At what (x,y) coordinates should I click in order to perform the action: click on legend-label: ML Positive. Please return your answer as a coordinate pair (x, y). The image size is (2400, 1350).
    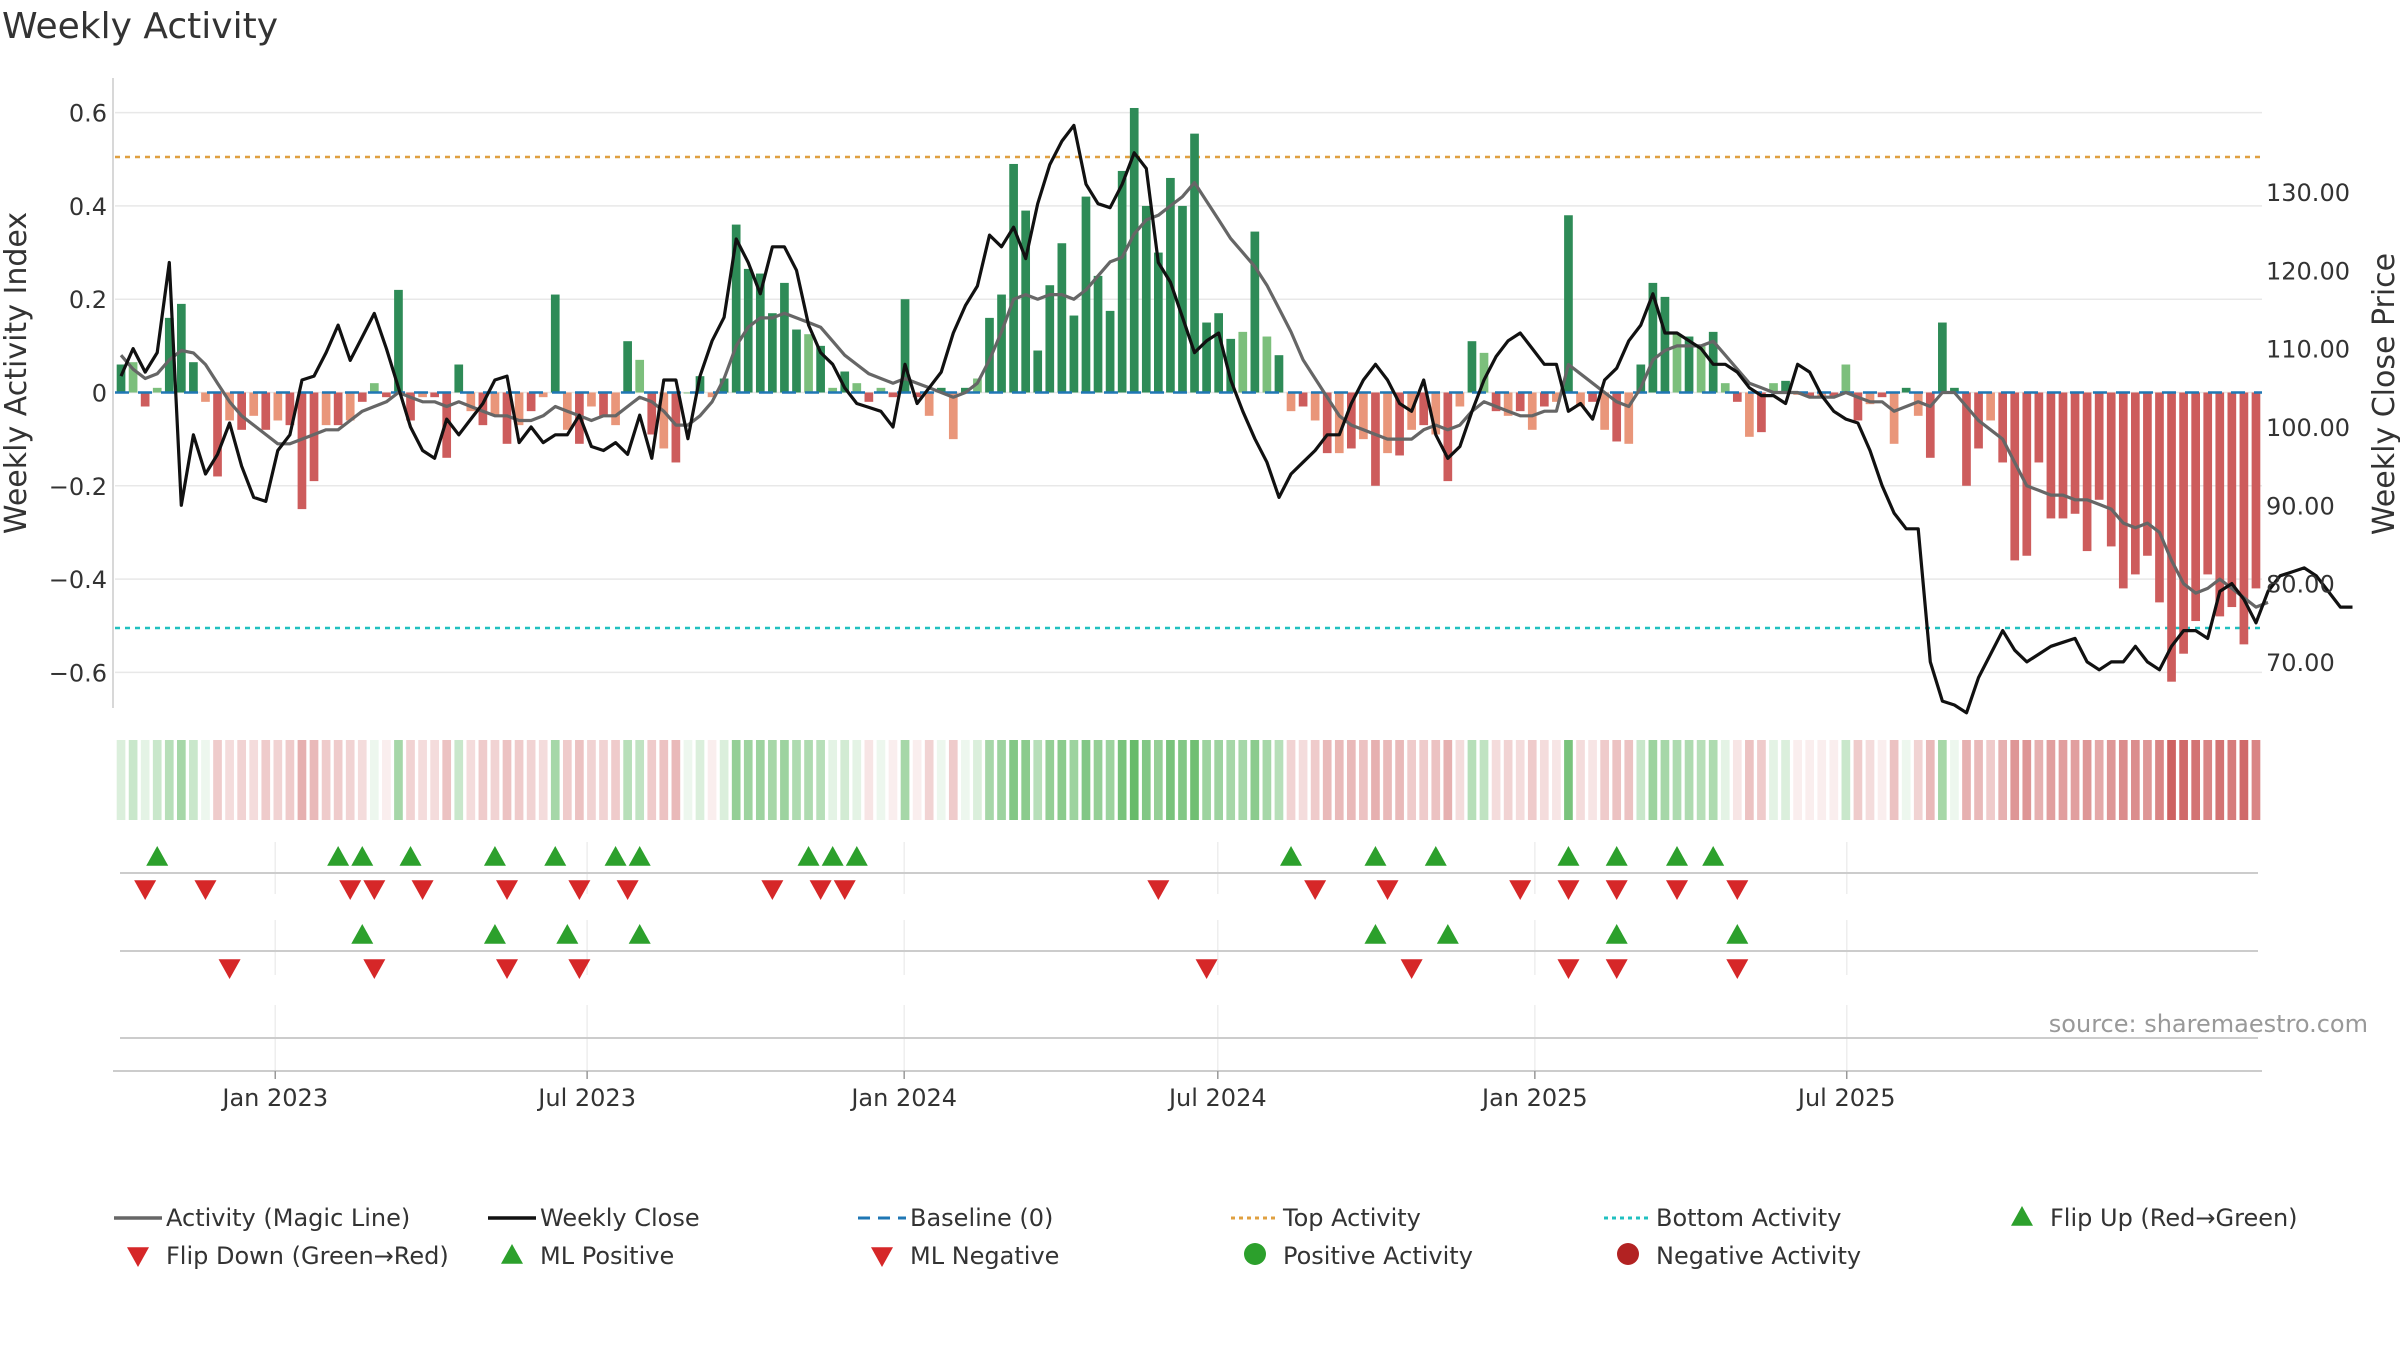
    Looking at the image, I should click on (607, 1256).